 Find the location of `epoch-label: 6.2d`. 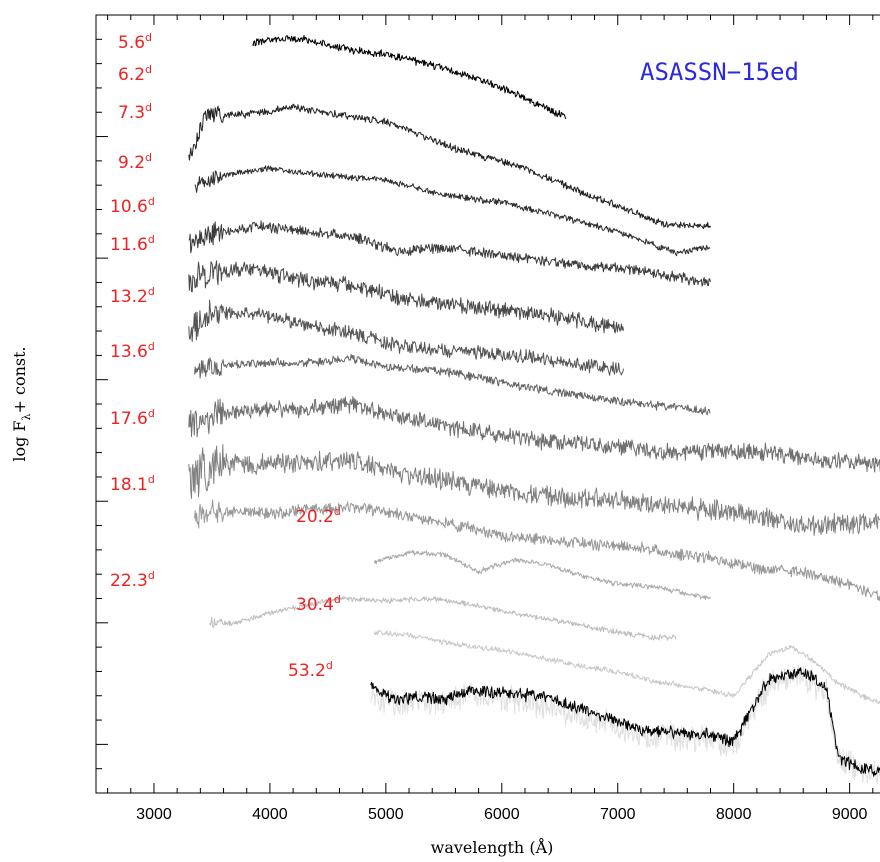

epoch-label: 6.2d is located at coordinates (135, 74).